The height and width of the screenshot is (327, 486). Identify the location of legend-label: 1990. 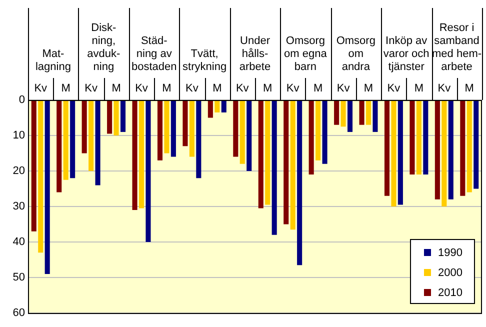
(450, 253).